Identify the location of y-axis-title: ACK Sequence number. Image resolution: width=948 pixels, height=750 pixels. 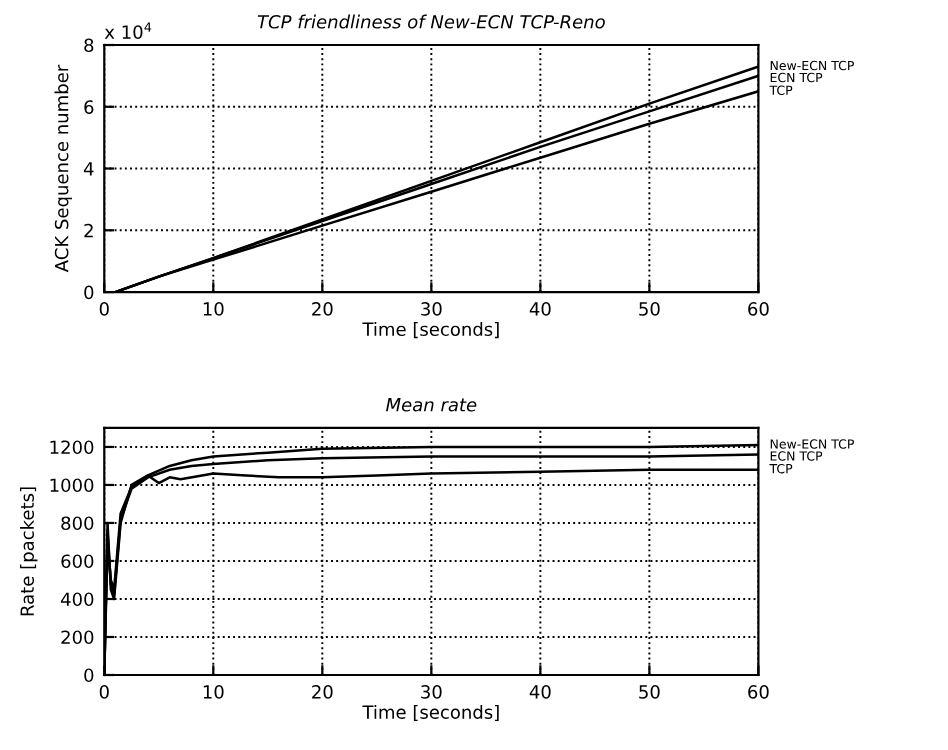
(63, 168).